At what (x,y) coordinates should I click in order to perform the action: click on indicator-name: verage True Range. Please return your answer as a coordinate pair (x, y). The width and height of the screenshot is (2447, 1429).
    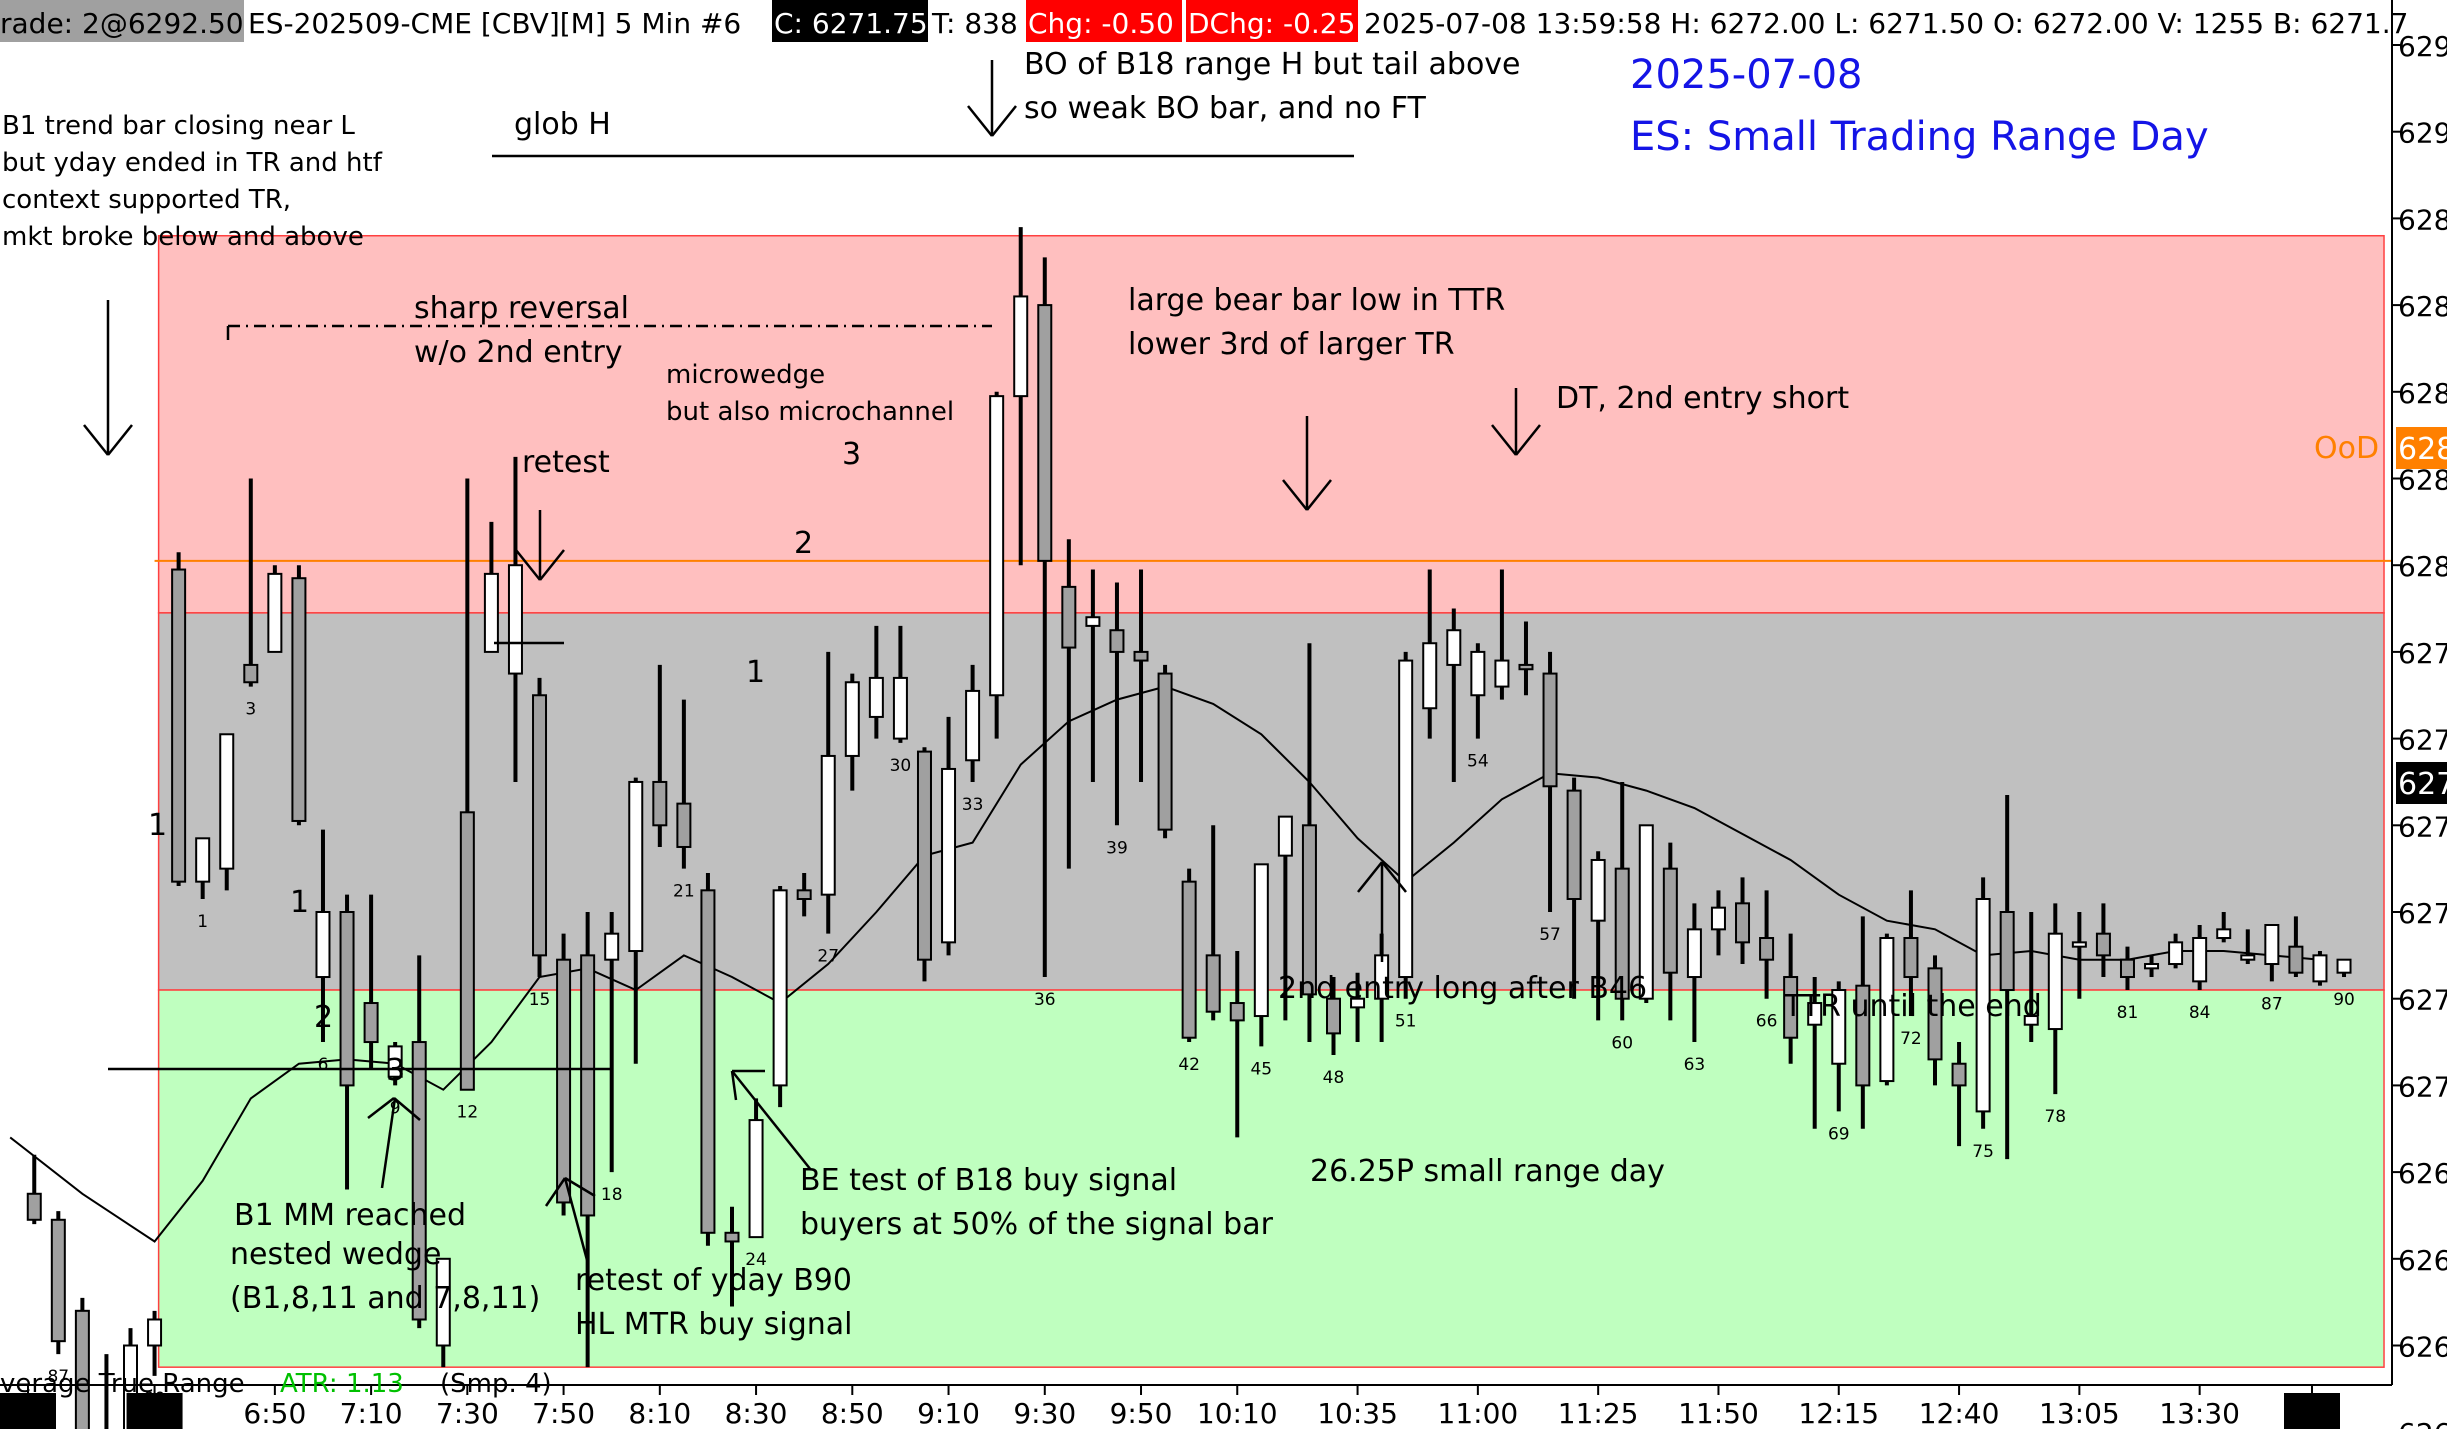
    Looking at the image, I should click on (122, 1384).